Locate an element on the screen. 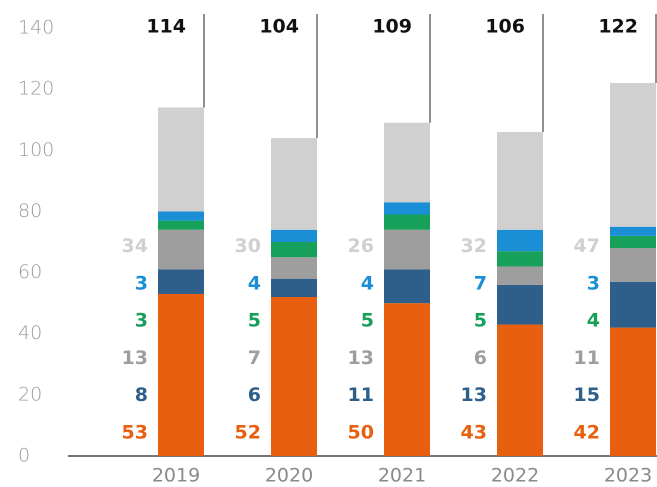  total-label: 122 is located at coordinates (618, 27).